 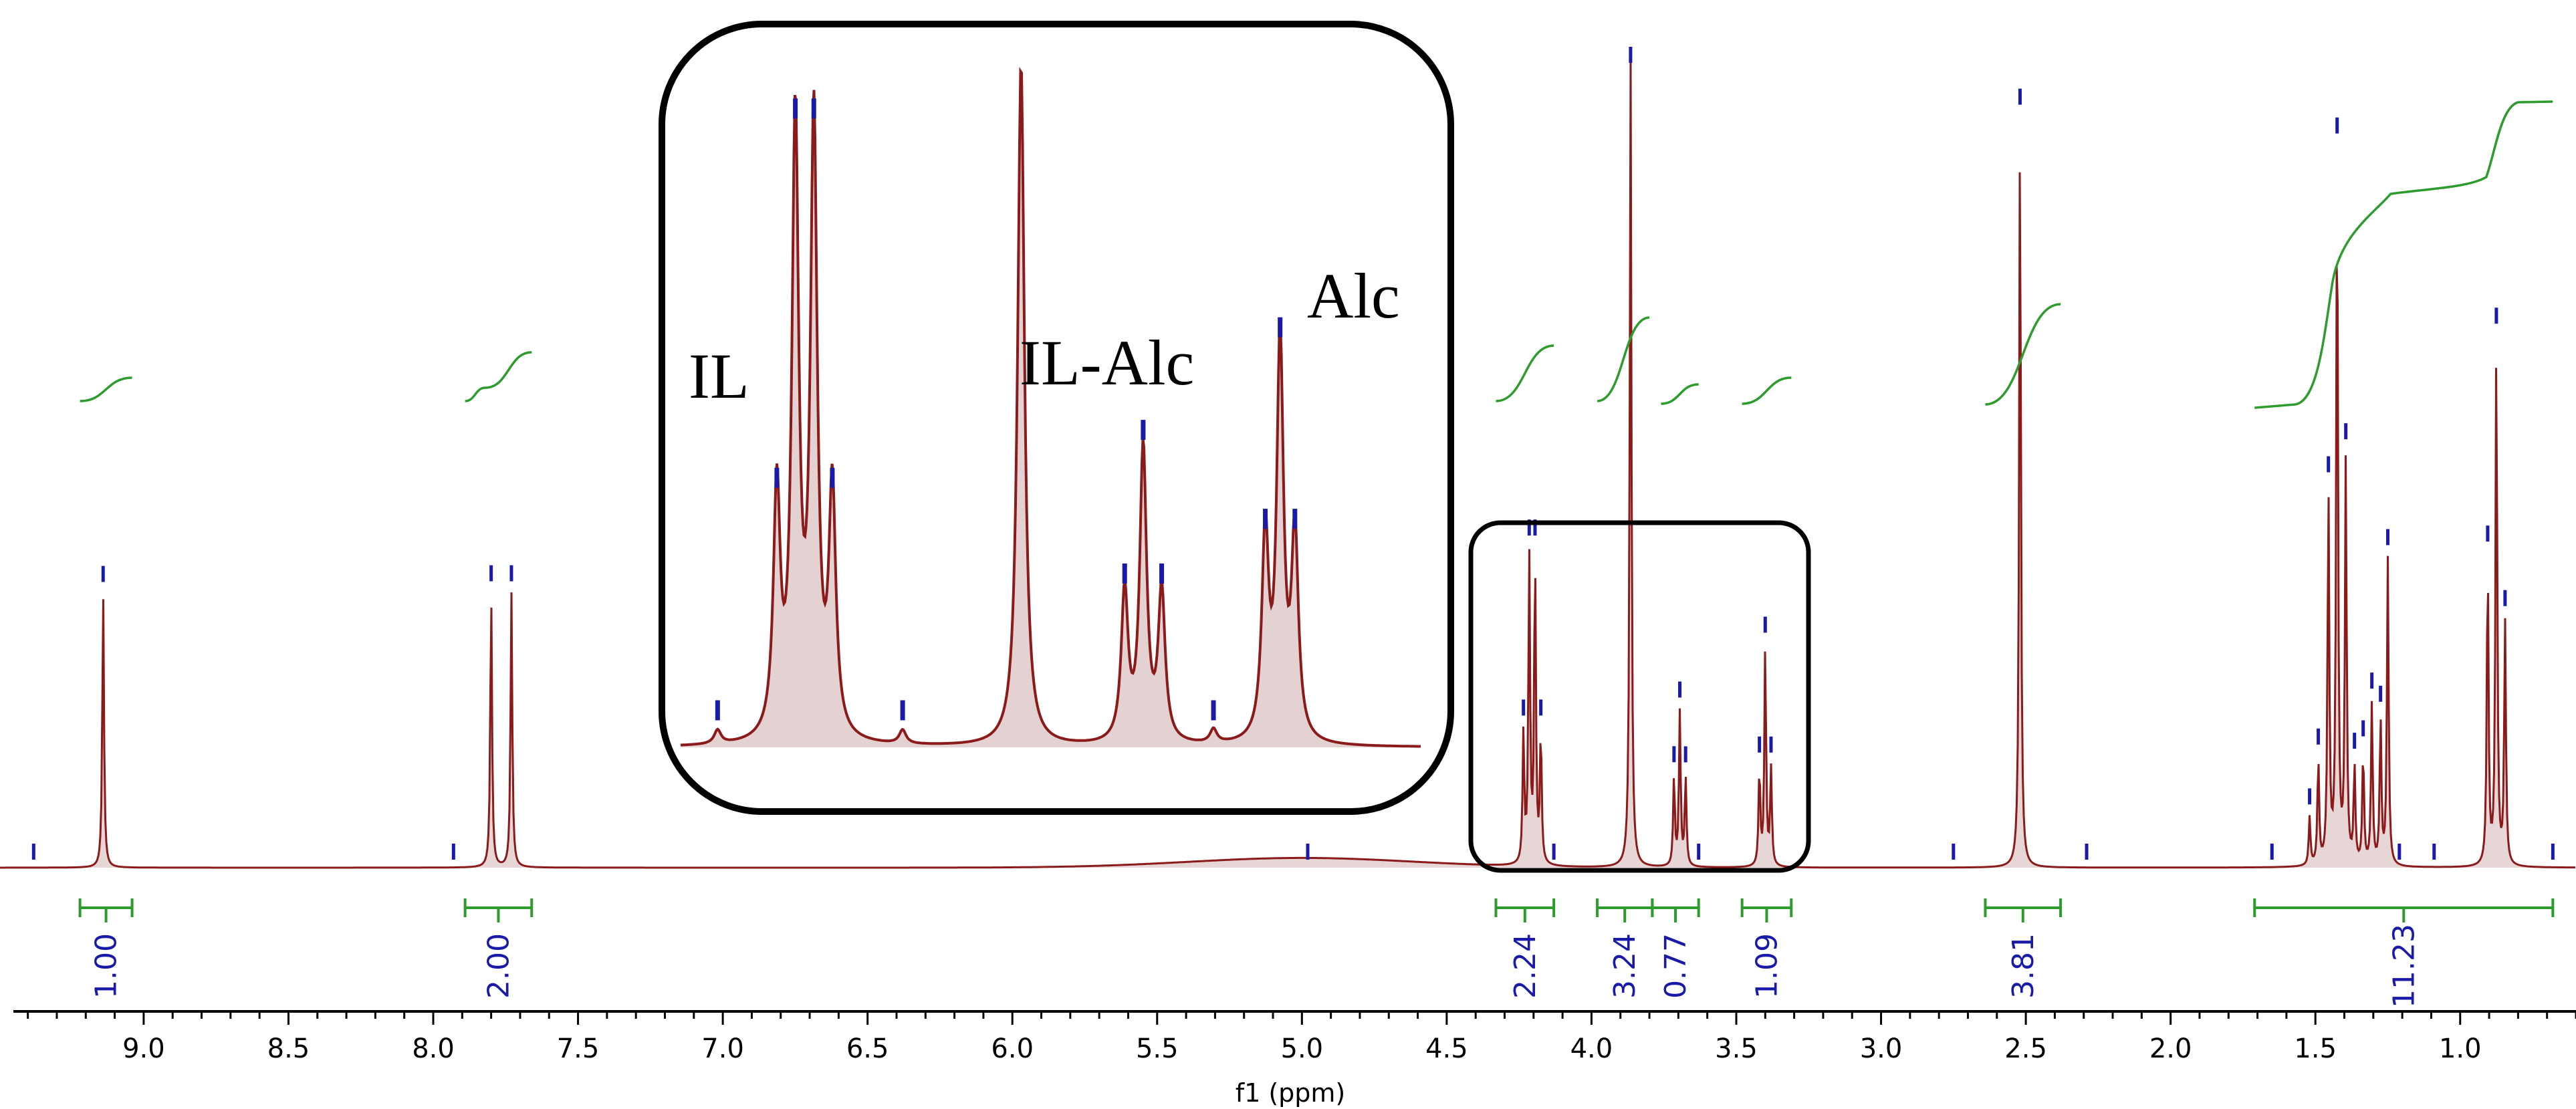 What do you see at coordinates (1012, 1048) in the screenshot?
I see `x-tick-label: 6.0` at bounding box center [1012, 1048].